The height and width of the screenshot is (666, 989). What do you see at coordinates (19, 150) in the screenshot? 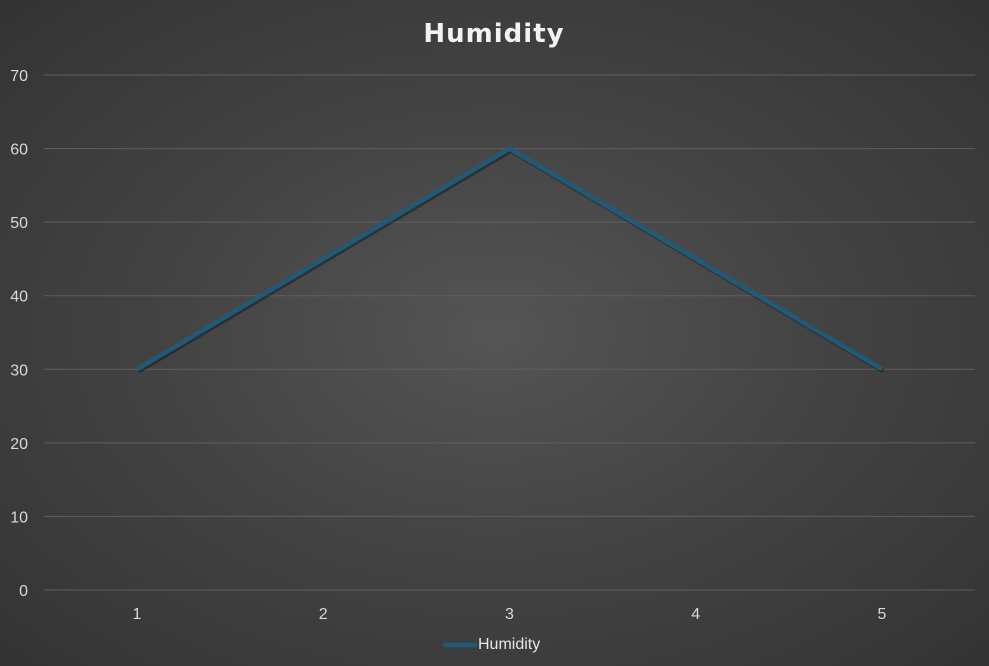
I see `y-tick-label: 60` at bounding box center [19, 150].